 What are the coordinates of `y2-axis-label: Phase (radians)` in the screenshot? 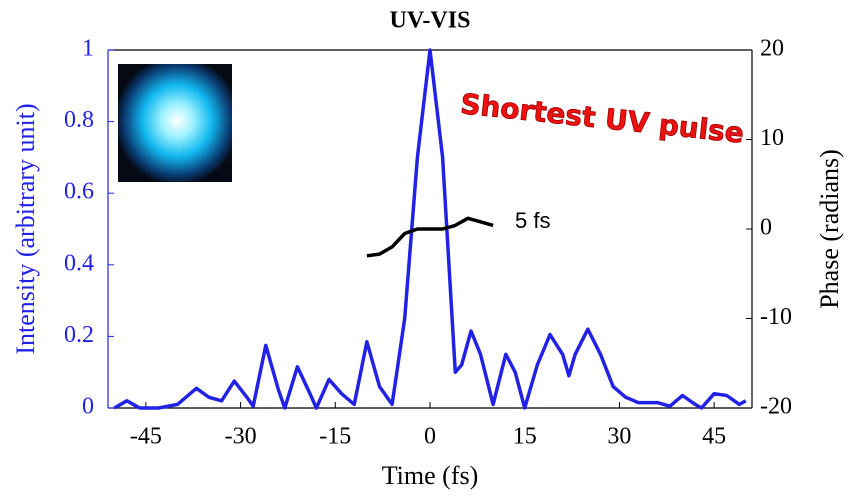 It's located at (829, 229).